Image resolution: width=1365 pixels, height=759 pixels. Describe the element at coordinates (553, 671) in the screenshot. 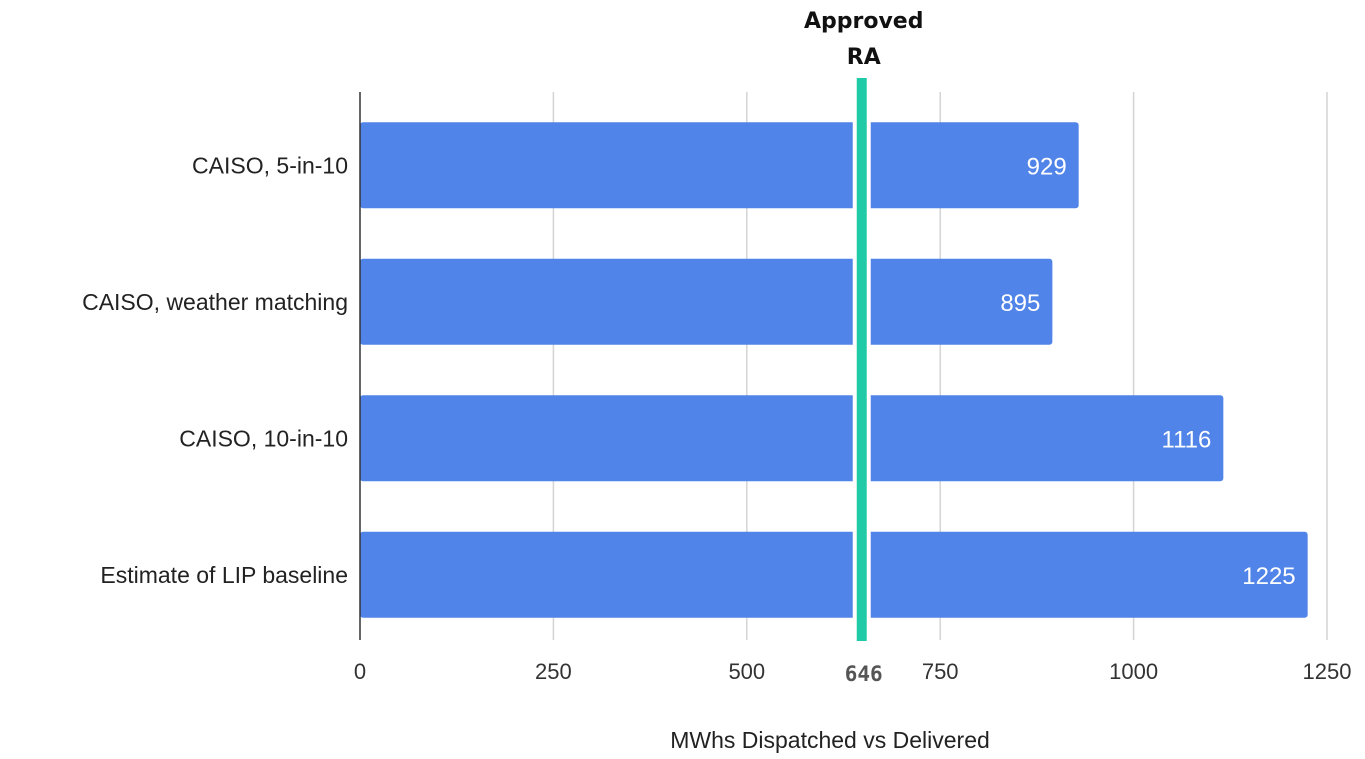

I see `x-tick-label: 250` at that location.